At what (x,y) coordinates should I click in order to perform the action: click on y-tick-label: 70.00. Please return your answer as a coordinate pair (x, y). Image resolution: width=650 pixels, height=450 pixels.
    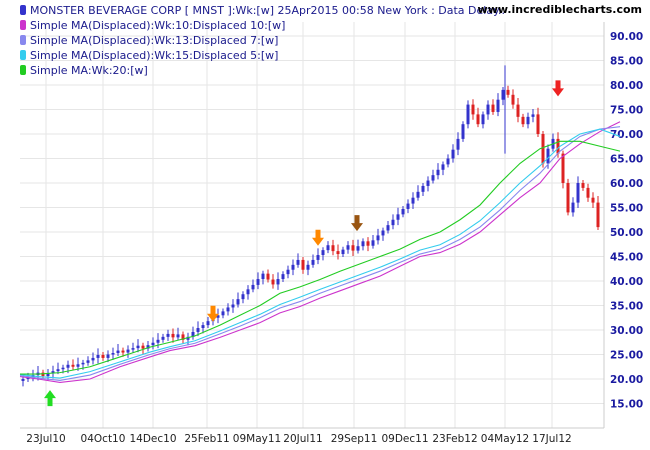
    Looking at the image, I should click on (626, 135).